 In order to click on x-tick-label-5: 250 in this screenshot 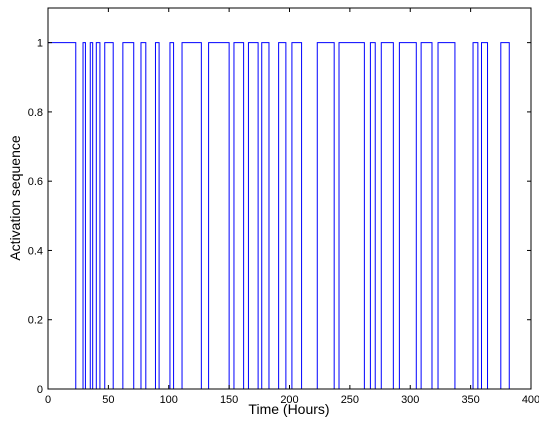, I will do `click(350, 400)`.